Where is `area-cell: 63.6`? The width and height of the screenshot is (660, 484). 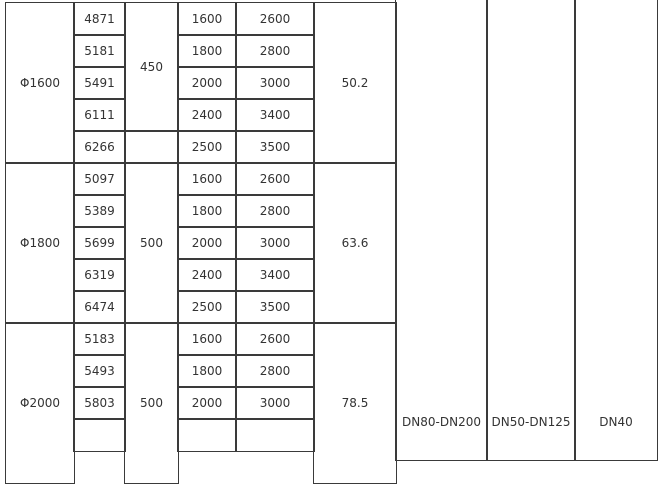
area-cell: 63.6 is located at coordinates (355, 243).